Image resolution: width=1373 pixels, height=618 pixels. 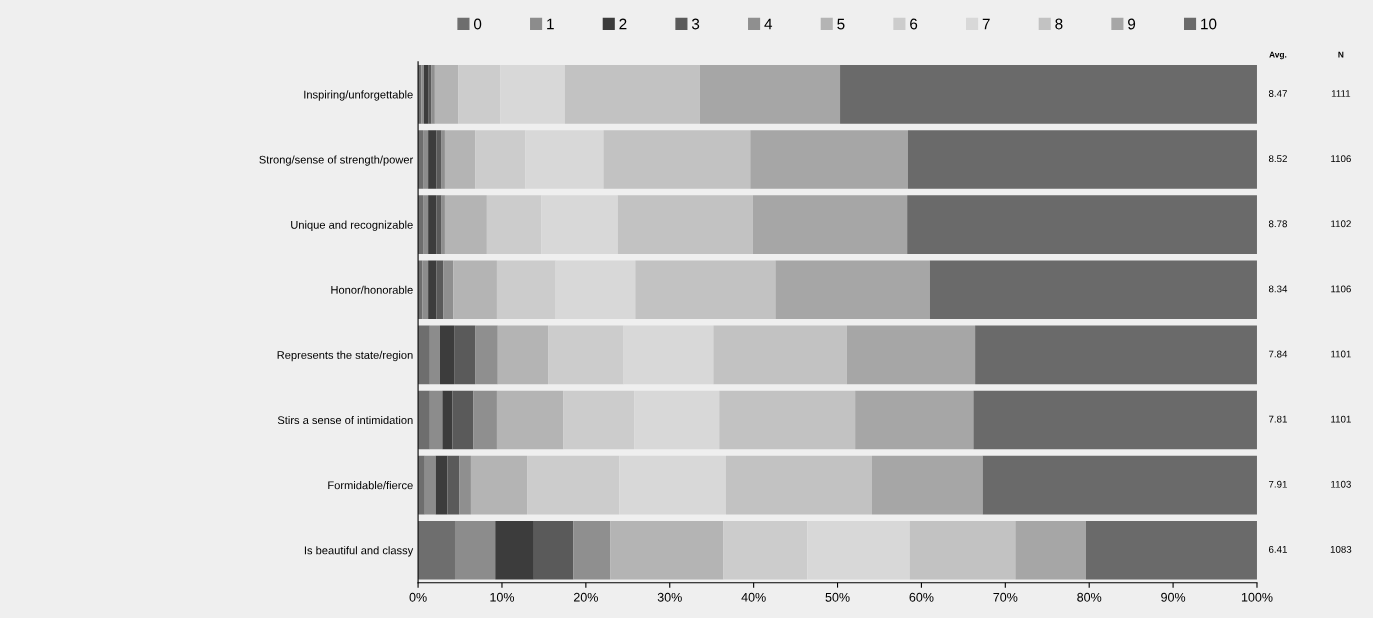 What do you see at coordinates (768, 24) in the screenshot?
I see `legend-label: 4` at bounding box center [768, 24].